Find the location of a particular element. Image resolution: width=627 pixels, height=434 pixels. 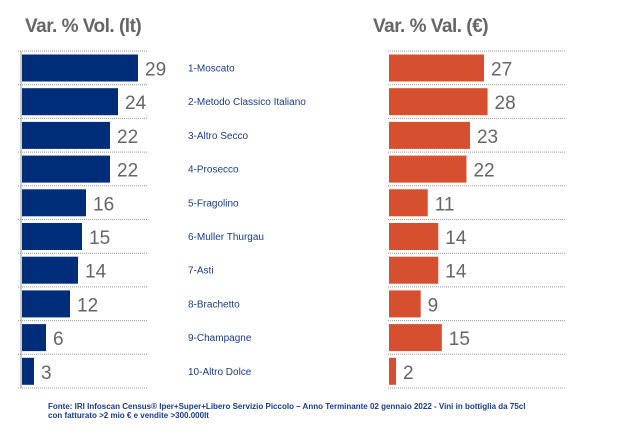

category-label: 5-Fragolino is located at coordinates (213, 203).